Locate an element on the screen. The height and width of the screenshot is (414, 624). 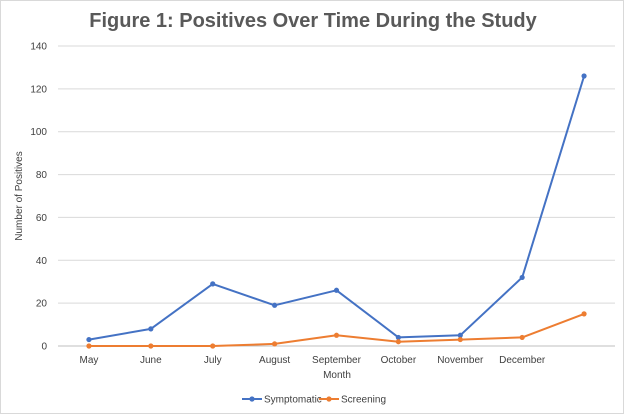
y-tick-label: 40 is located at coordinates (42, 261).